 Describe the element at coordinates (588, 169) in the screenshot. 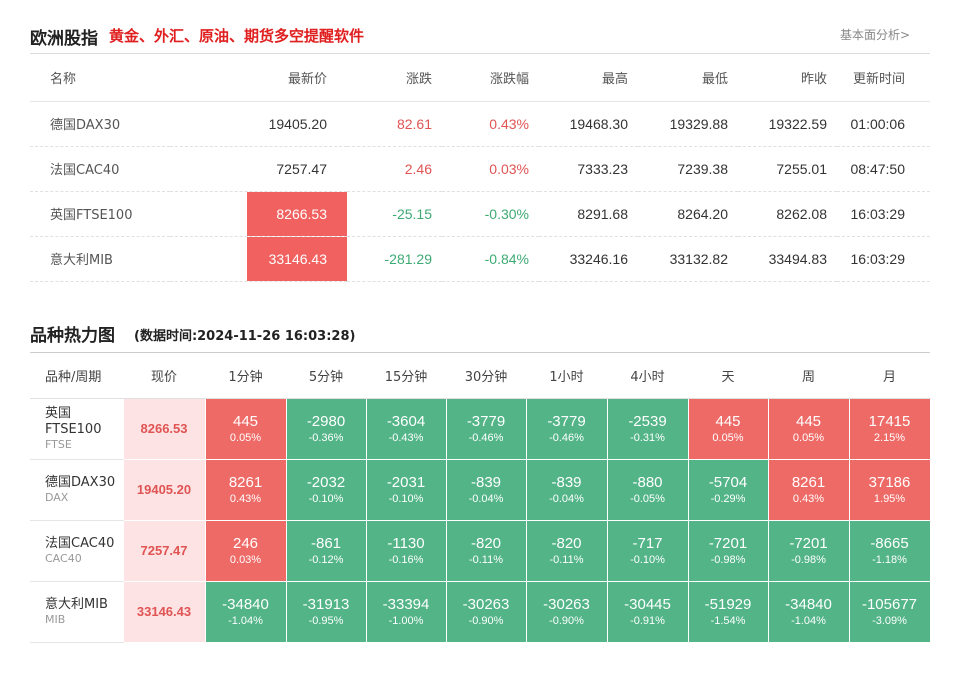

I see `high-price: 7333.23` at that location.